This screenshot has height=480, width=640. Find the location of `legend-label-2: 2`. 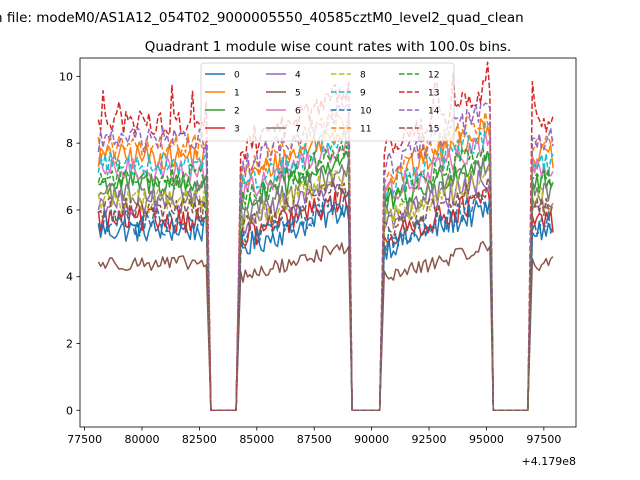

legend-label-2: 2 is located at coordinates (237, 112).